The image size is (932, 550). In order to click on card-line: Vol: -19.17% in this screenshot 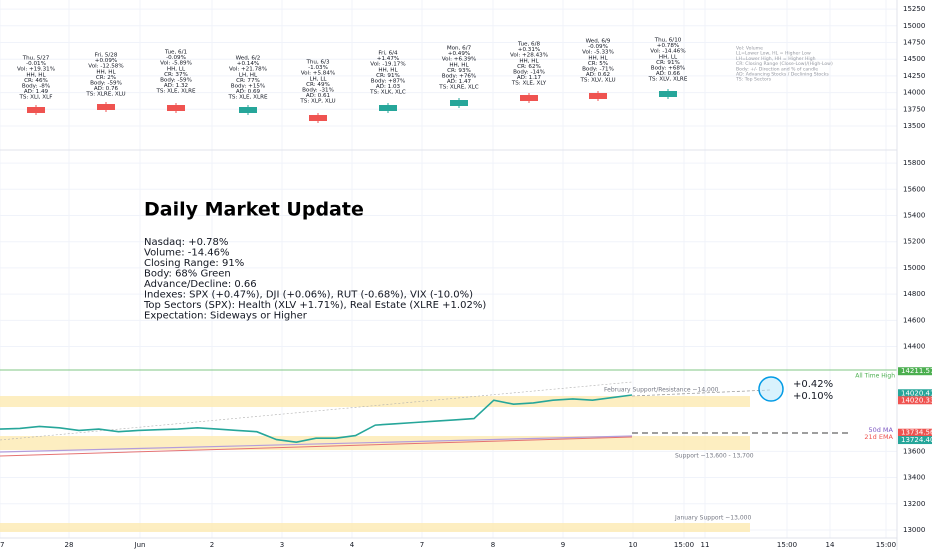, I will do `click(387, 65)`.